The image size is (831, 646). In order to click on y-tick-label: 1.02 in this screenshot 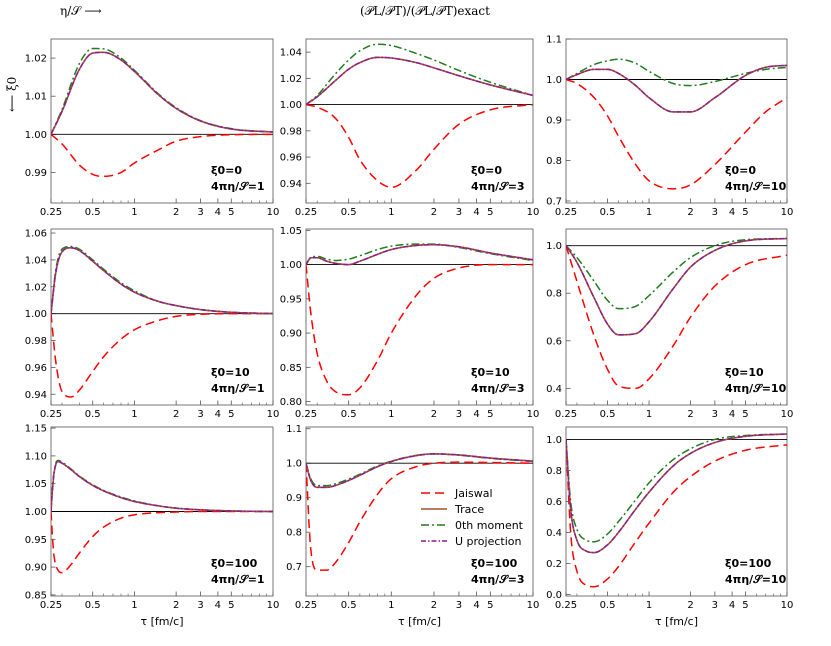, I will do `click(36, 59)`.